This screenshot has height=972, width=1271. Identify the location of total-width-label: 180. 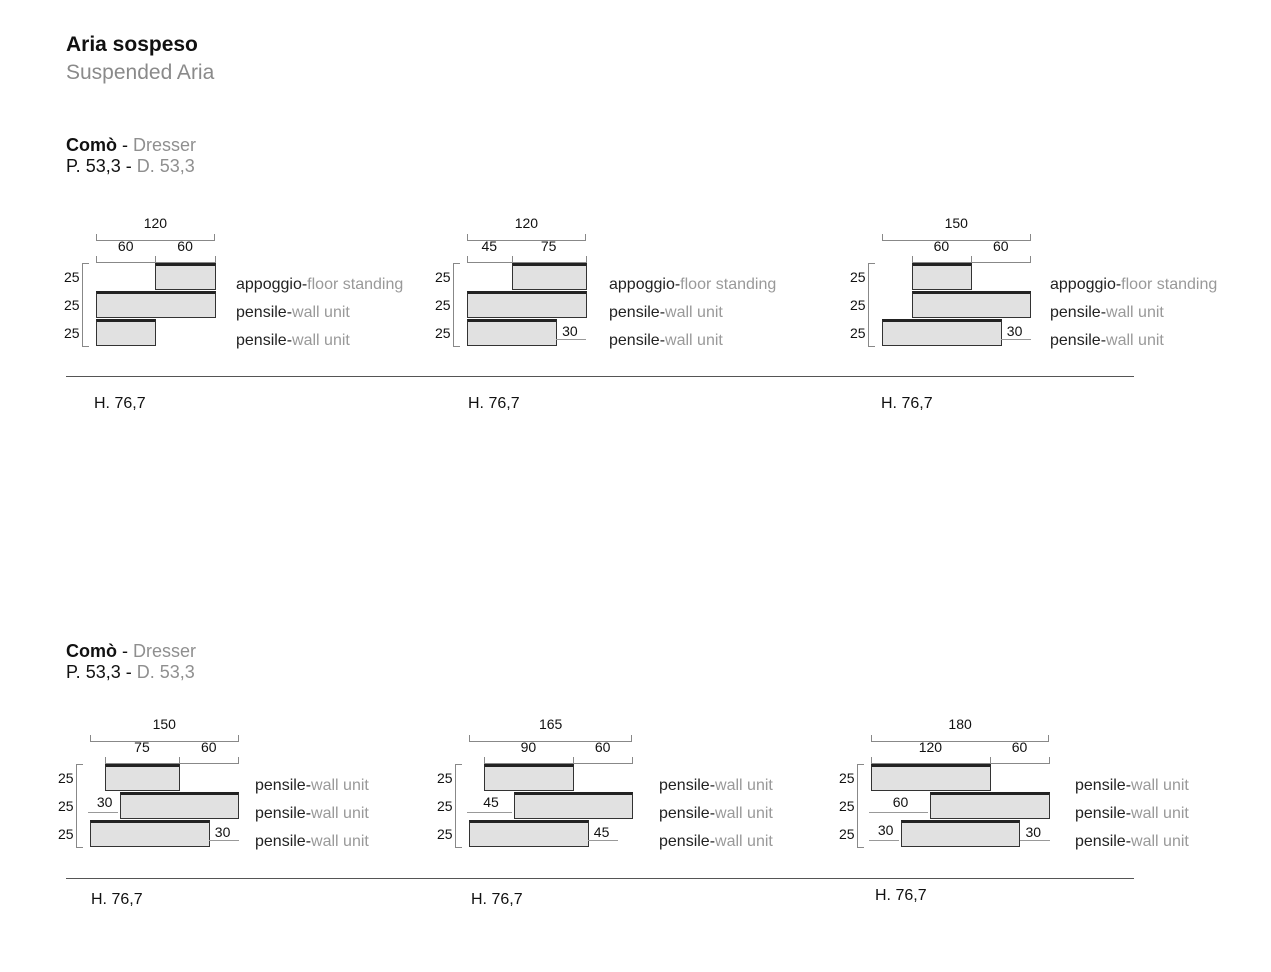
(960, 724).